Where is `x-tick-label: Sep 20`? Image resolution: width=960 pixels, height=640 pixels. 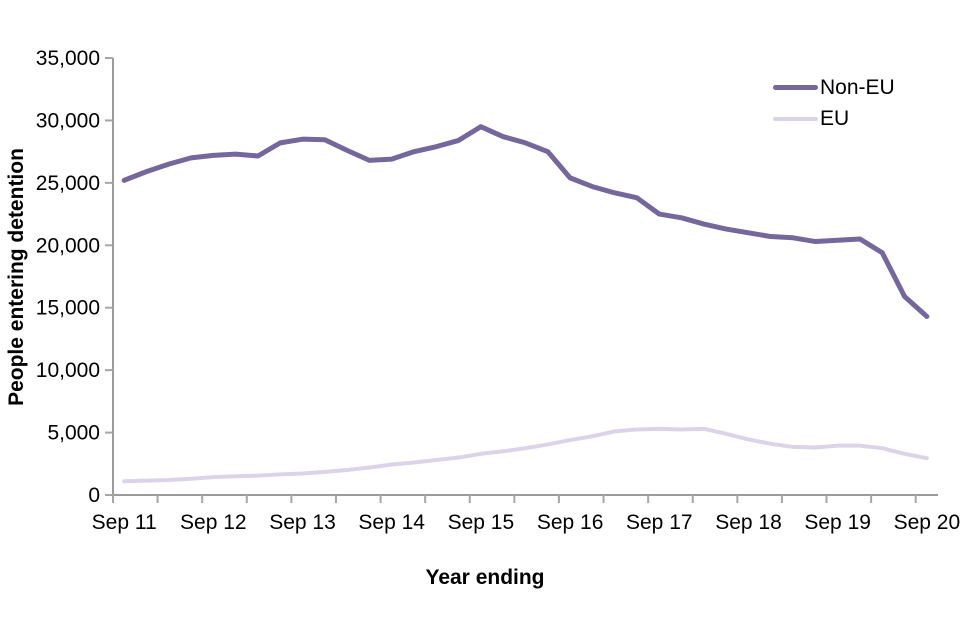 x-tick-label: Sep 20 is located at coordinates (927, 522).